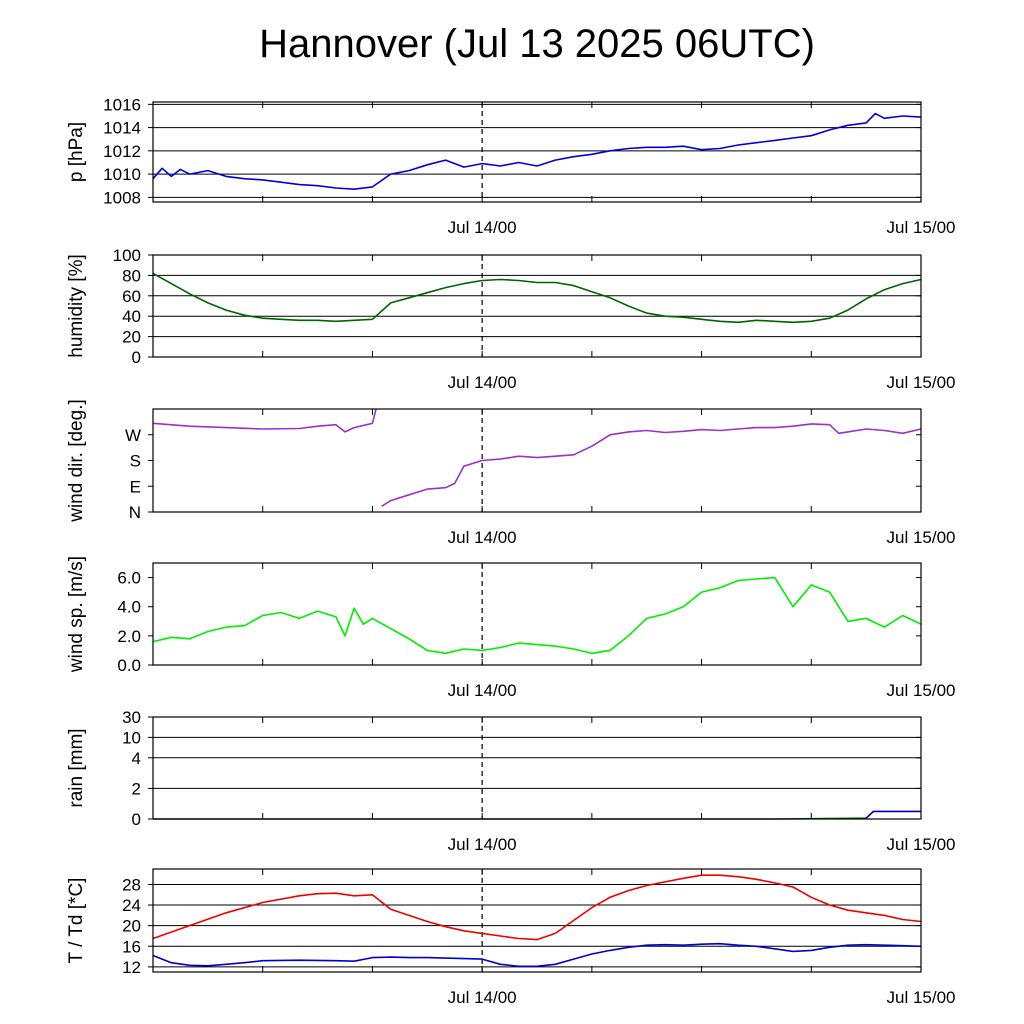  What do you see at coordinates (129, 607) in the screenshot?
I see `y-tick-label: 4.0` at bounding box center [129, 607].